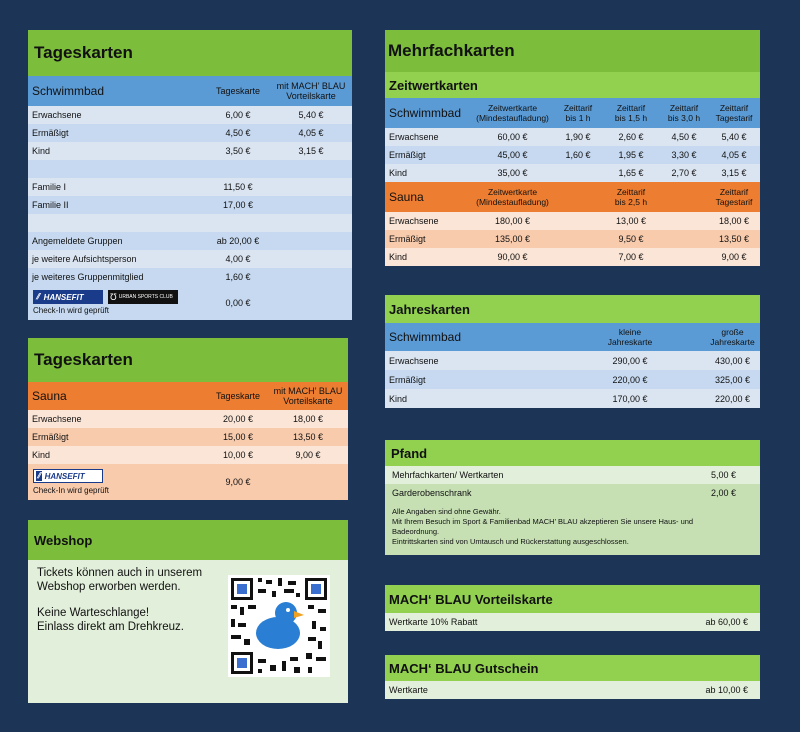 The height and width of the screenshot is (732, 800). Describe the element at coordinates (238, 133) in the screenshot. I see `row-tageskarte: 4,50 €` at that location.